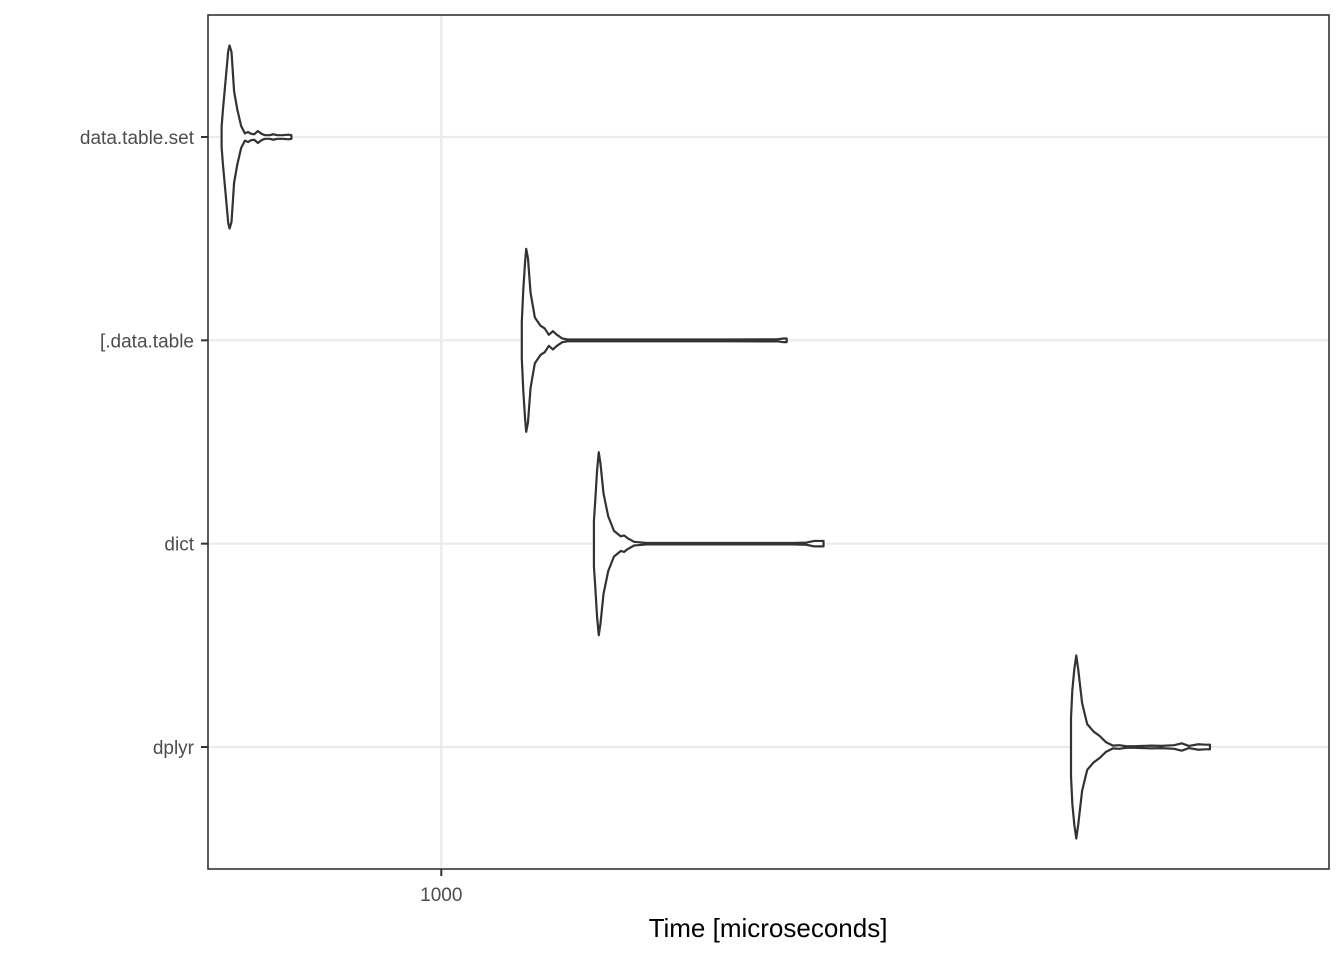  What do you see at coordinates (708, 544) in the screenshot?
I see `violin-dict` at bounding box center [708, 544].